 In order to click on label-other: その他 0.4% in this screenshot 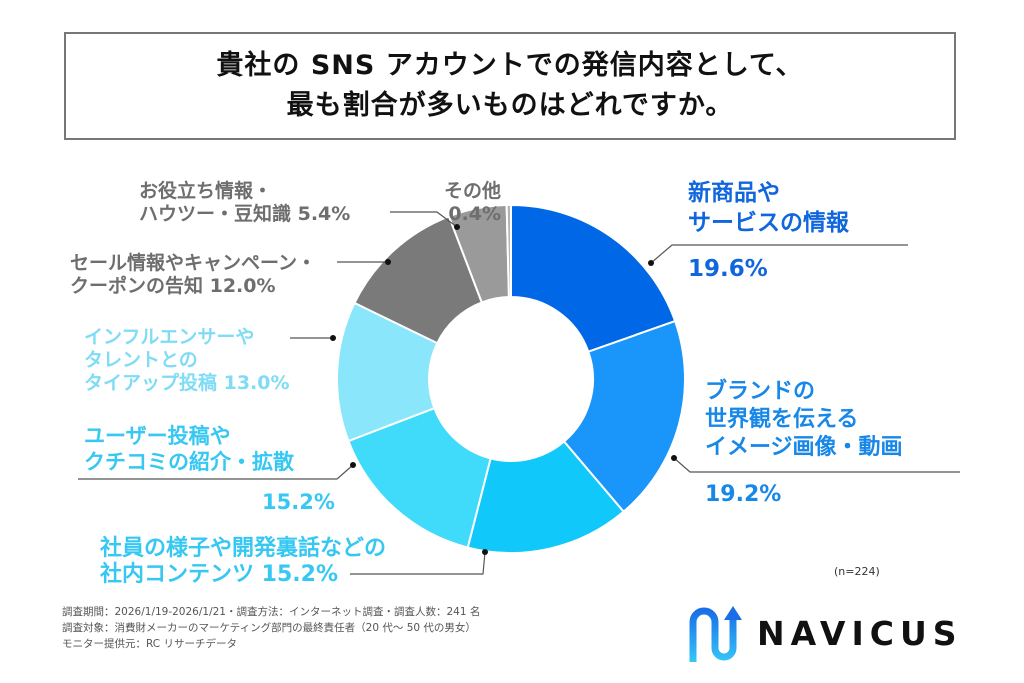, I will do `click(472, 203)`.